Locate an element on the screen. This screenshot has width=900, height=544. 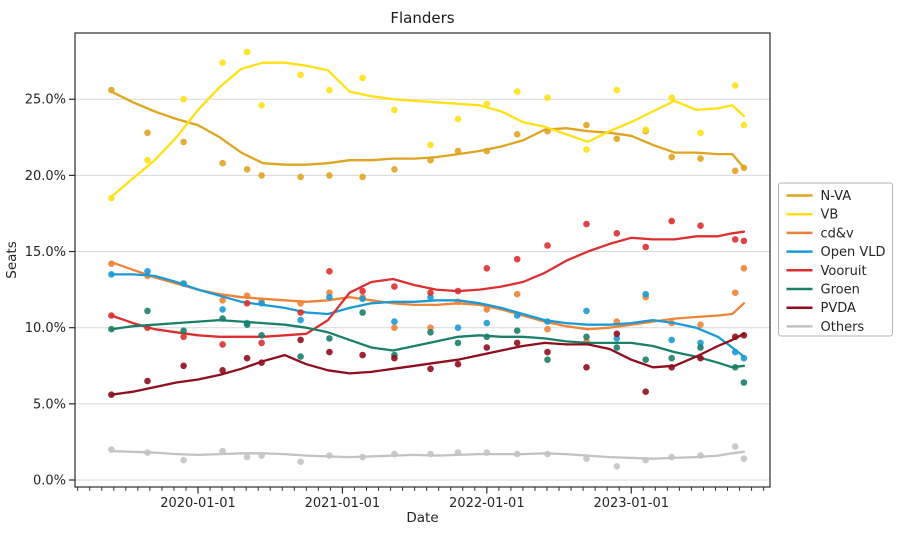
trend-line-others is located at coordinates (428, 454).